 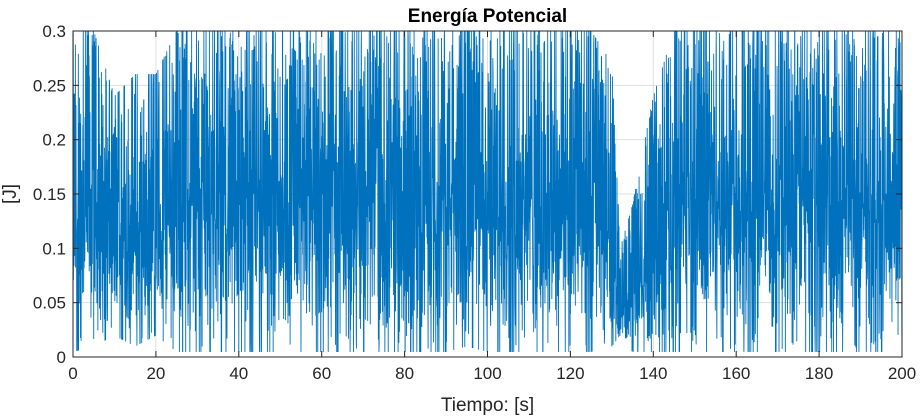 What do you see at coordinates (155, 373) in the screenshot?
I see `x-tick-label: 20` at bounding box center [155, 373].